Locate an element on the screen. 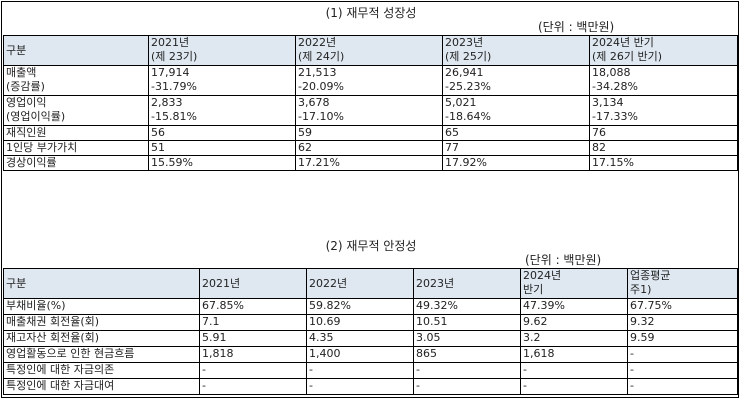 The image size is (742, 401). table-cell: 1,818 is located at coordinates (253, 354).